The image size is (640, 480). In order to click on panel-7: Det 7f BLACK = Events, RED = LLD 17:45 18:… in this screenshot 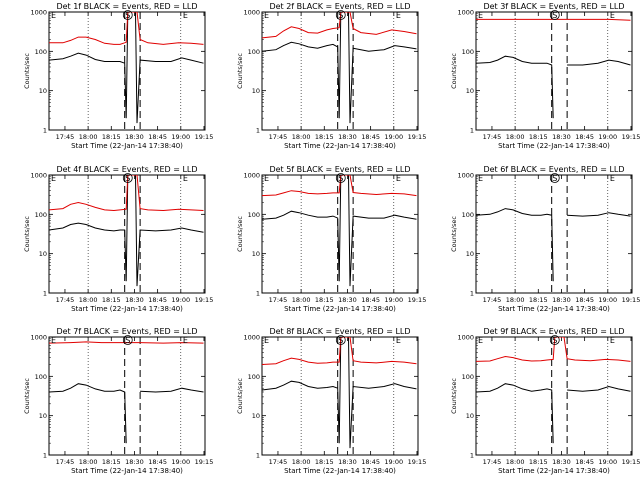, I will do `click(118, 401)`.